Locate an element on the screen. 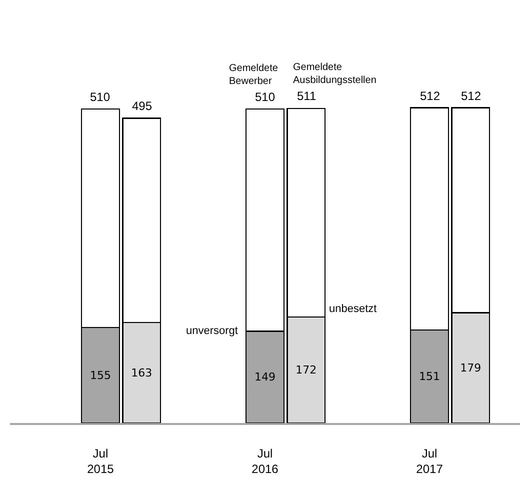  data-label: 151 is located at coordinates (429, 377).